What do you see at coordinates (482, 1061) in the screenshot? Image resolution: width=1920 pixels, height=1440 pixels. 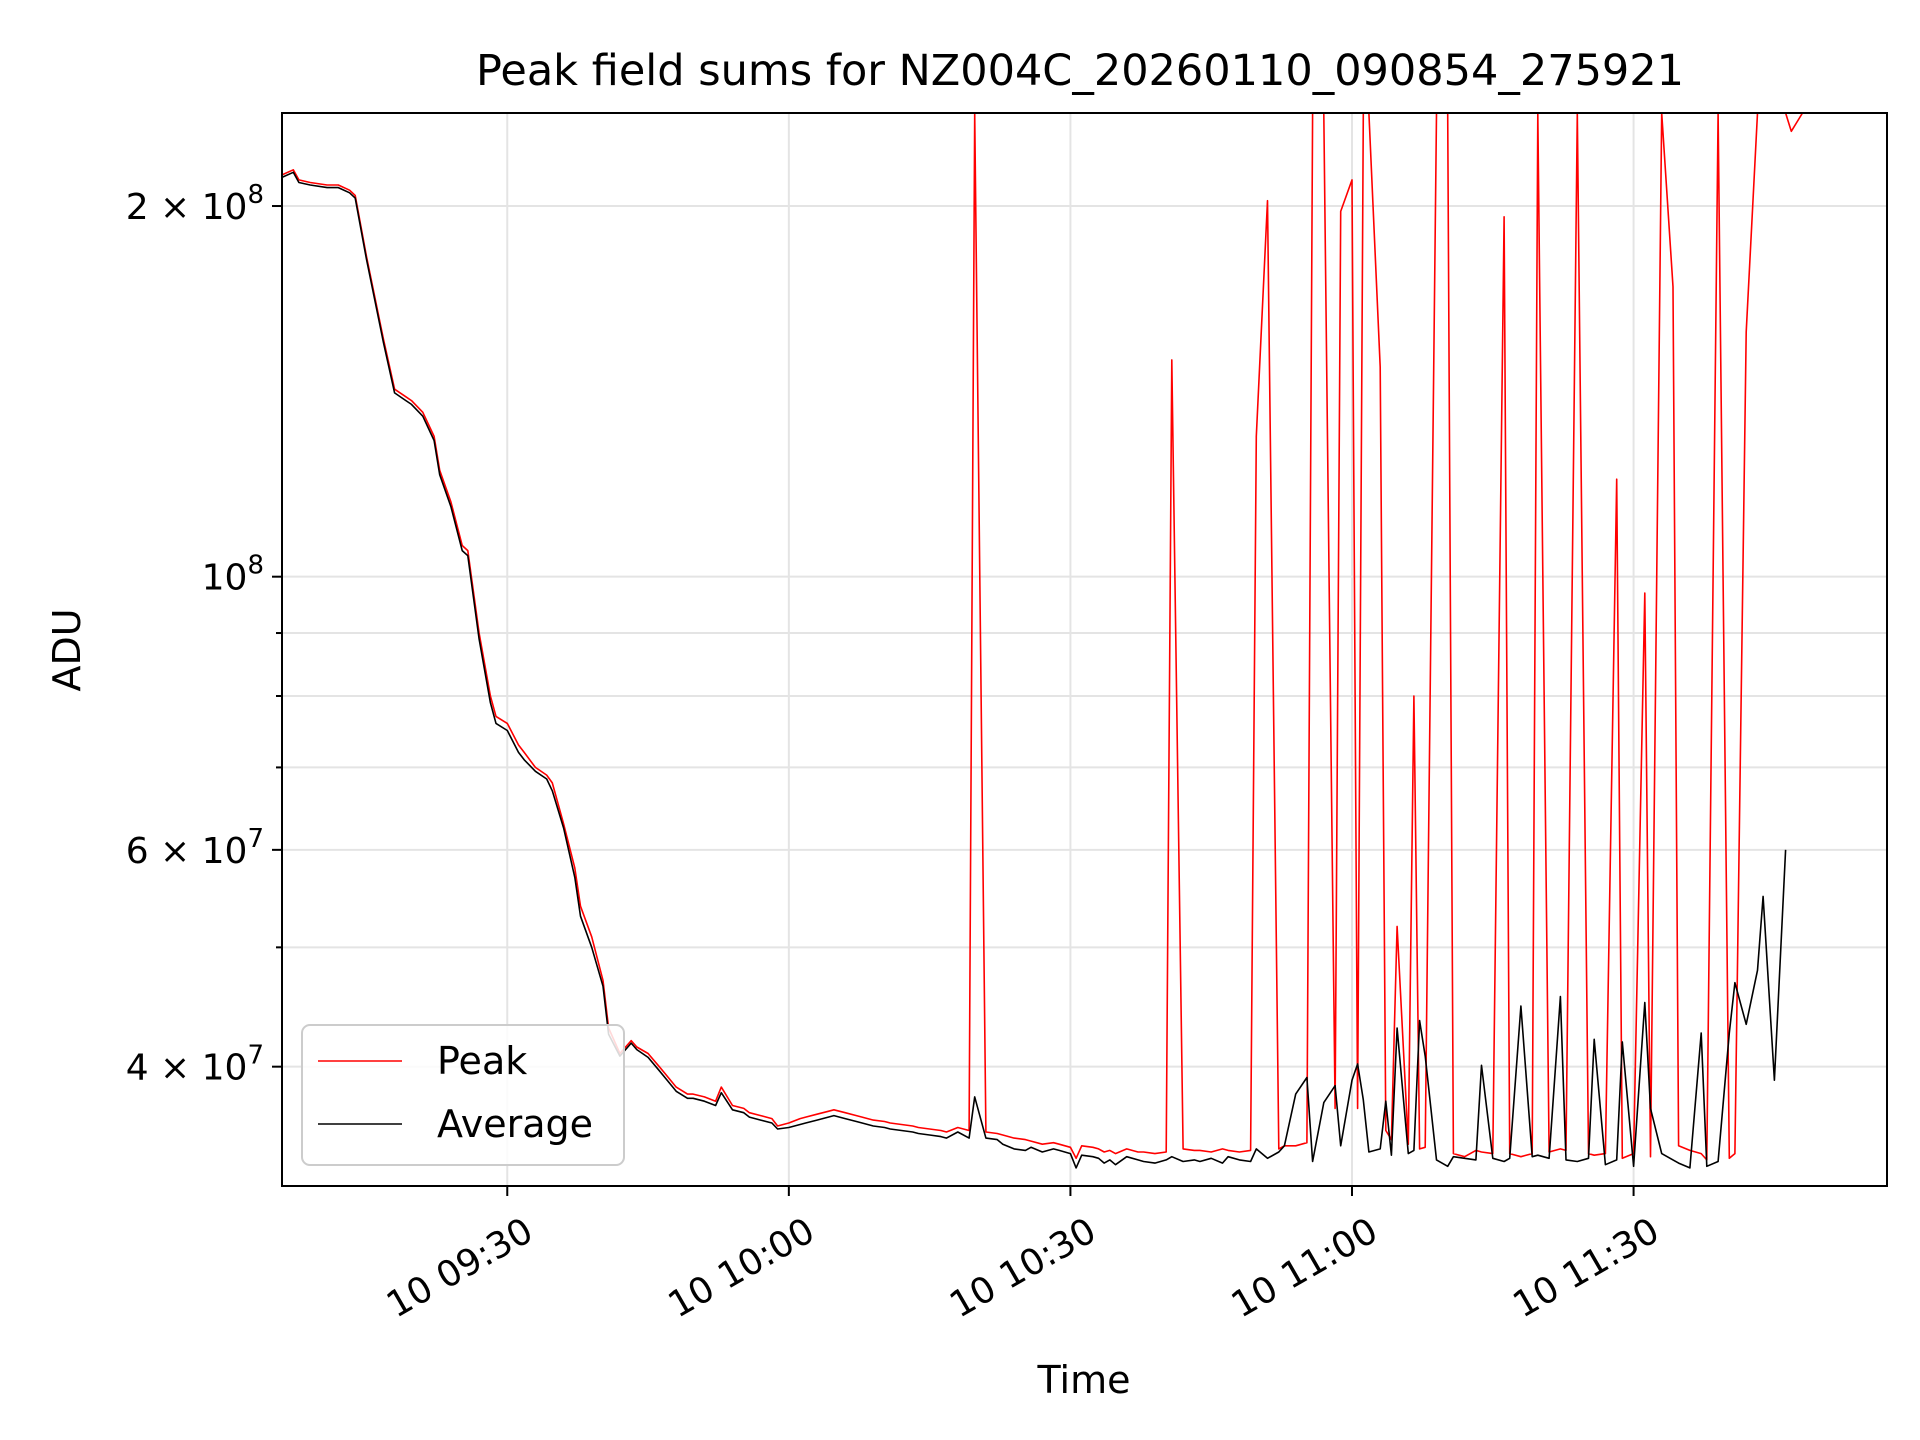 I see `legend-label-peak: Peak` at bounding box center [482, 1061].